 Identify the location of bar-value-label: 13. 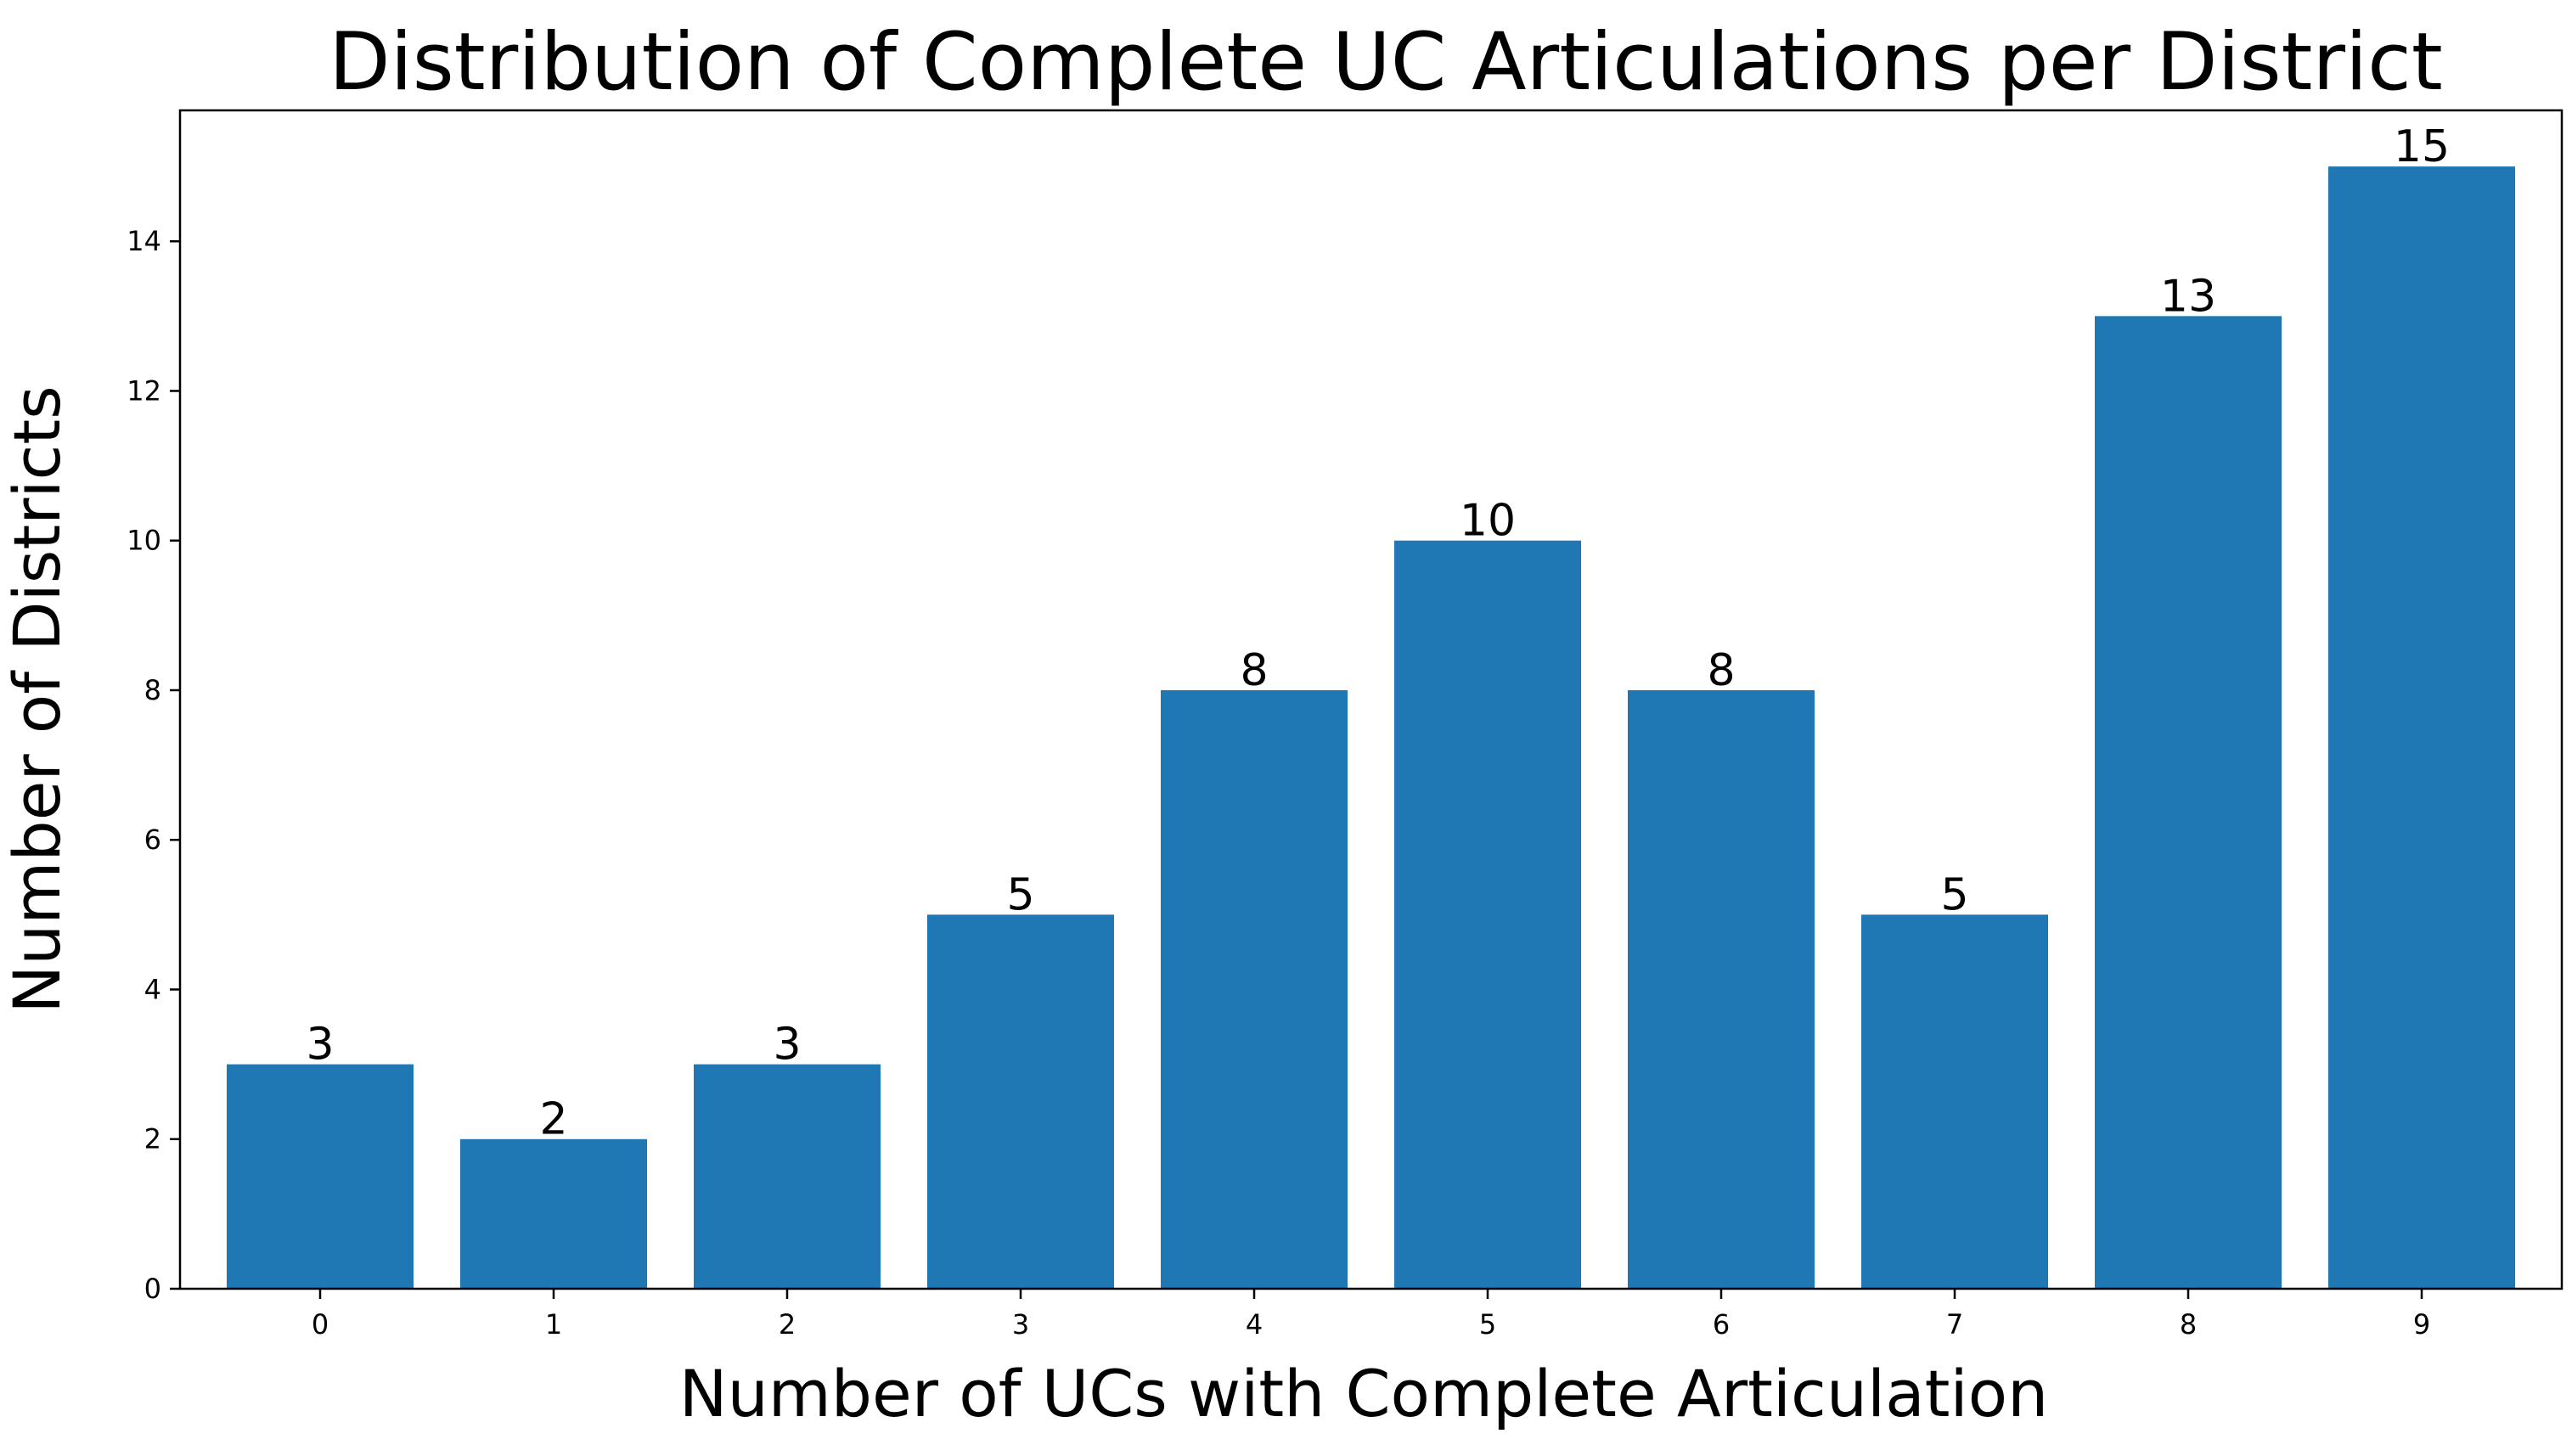
(2188, 296).